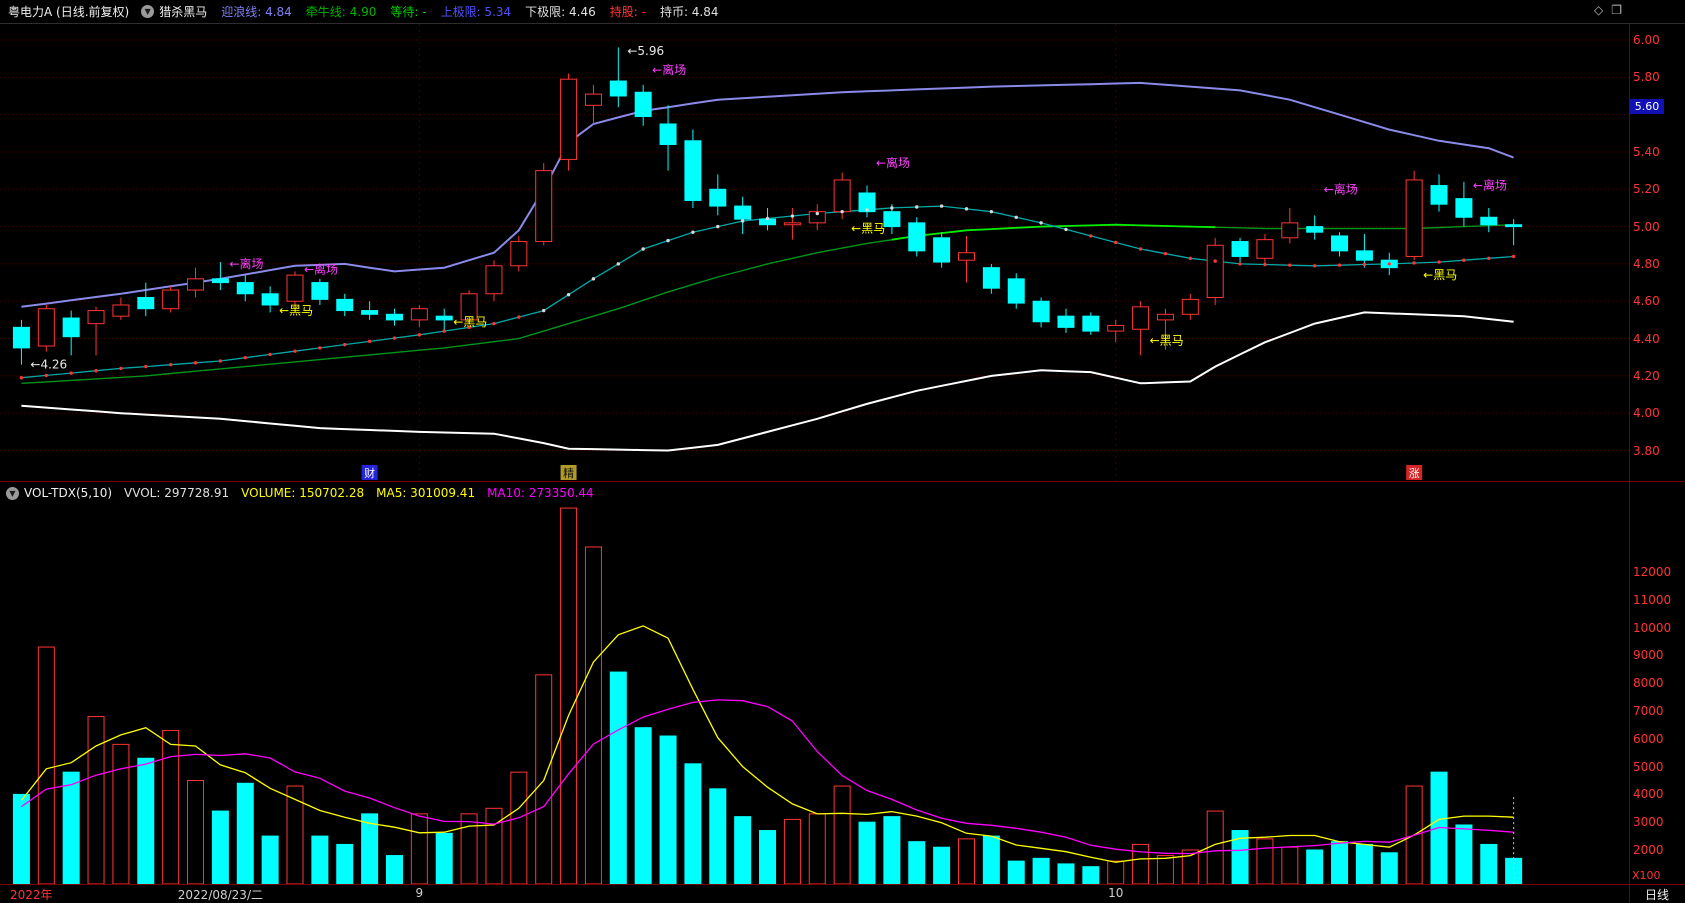 The image size is (1685, 903). What do you see at coordinates (1116, 893) in the screenshot?
I see `date-label: 10` at bounding box center [1116, 893].